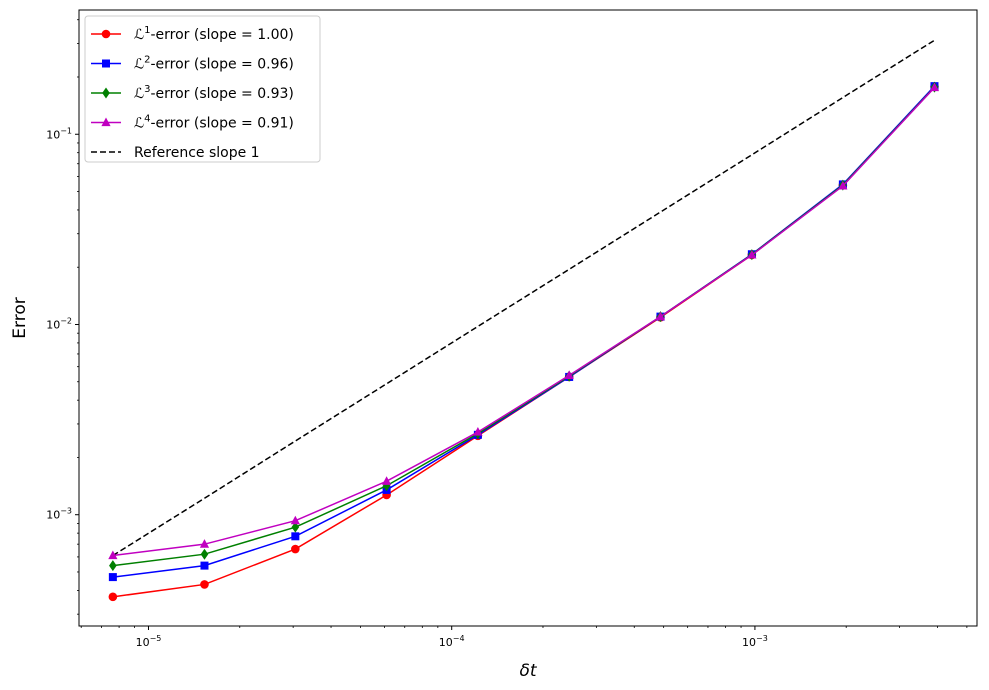 The image size is (989, 690). I want to click on legend-entry: Reference slope 1, so click(175, 153).